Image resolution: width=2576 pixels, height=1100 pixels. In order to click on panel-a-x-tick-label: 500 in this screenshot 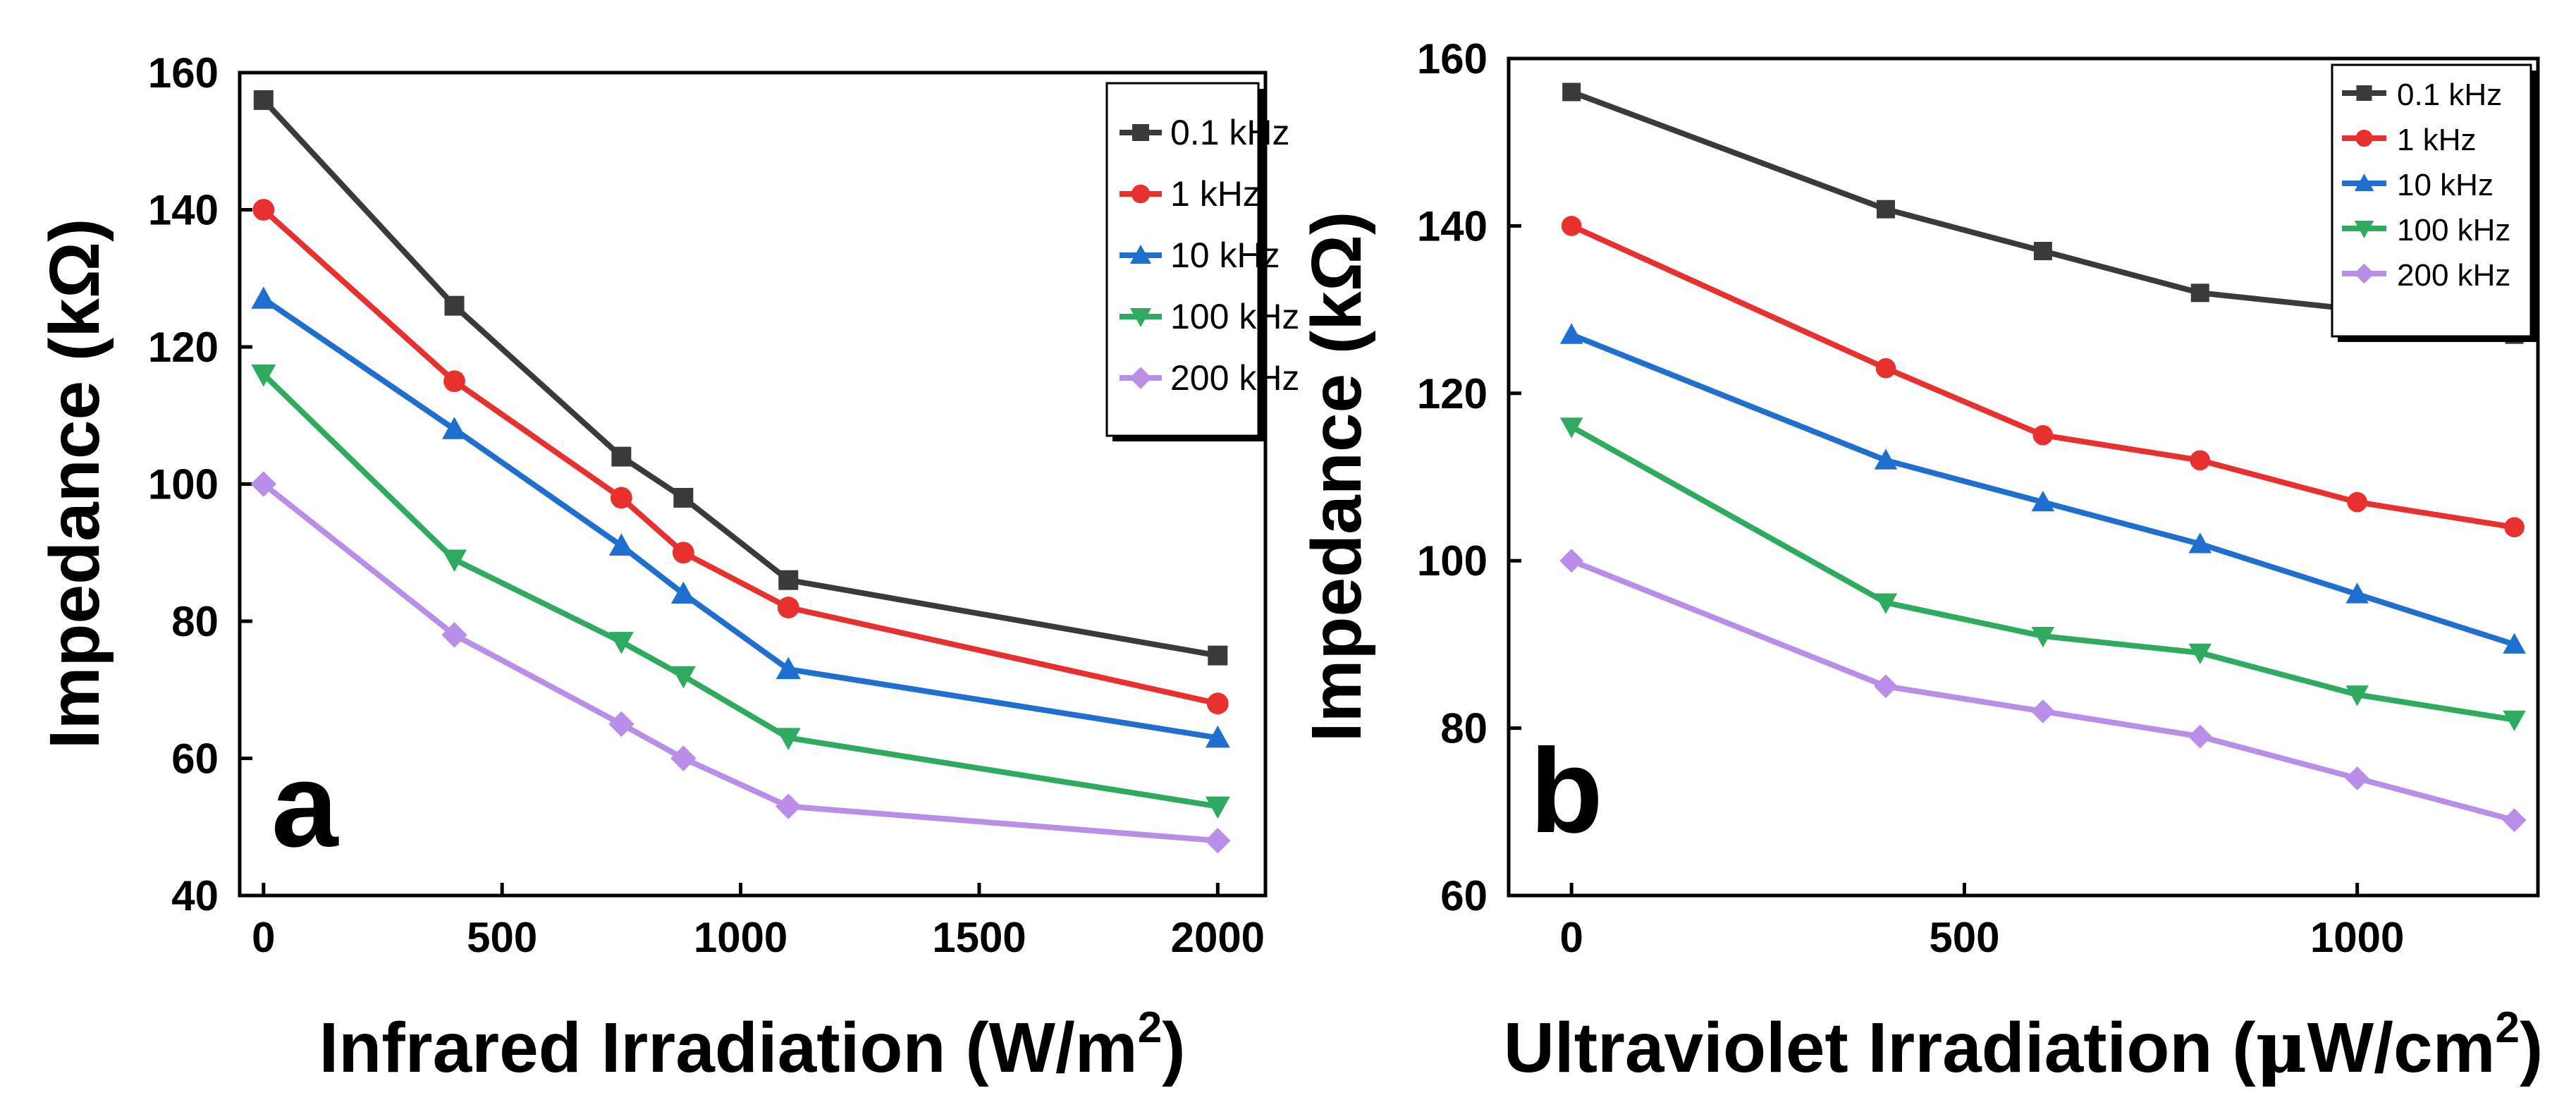, I will do `click(502, 937)`.